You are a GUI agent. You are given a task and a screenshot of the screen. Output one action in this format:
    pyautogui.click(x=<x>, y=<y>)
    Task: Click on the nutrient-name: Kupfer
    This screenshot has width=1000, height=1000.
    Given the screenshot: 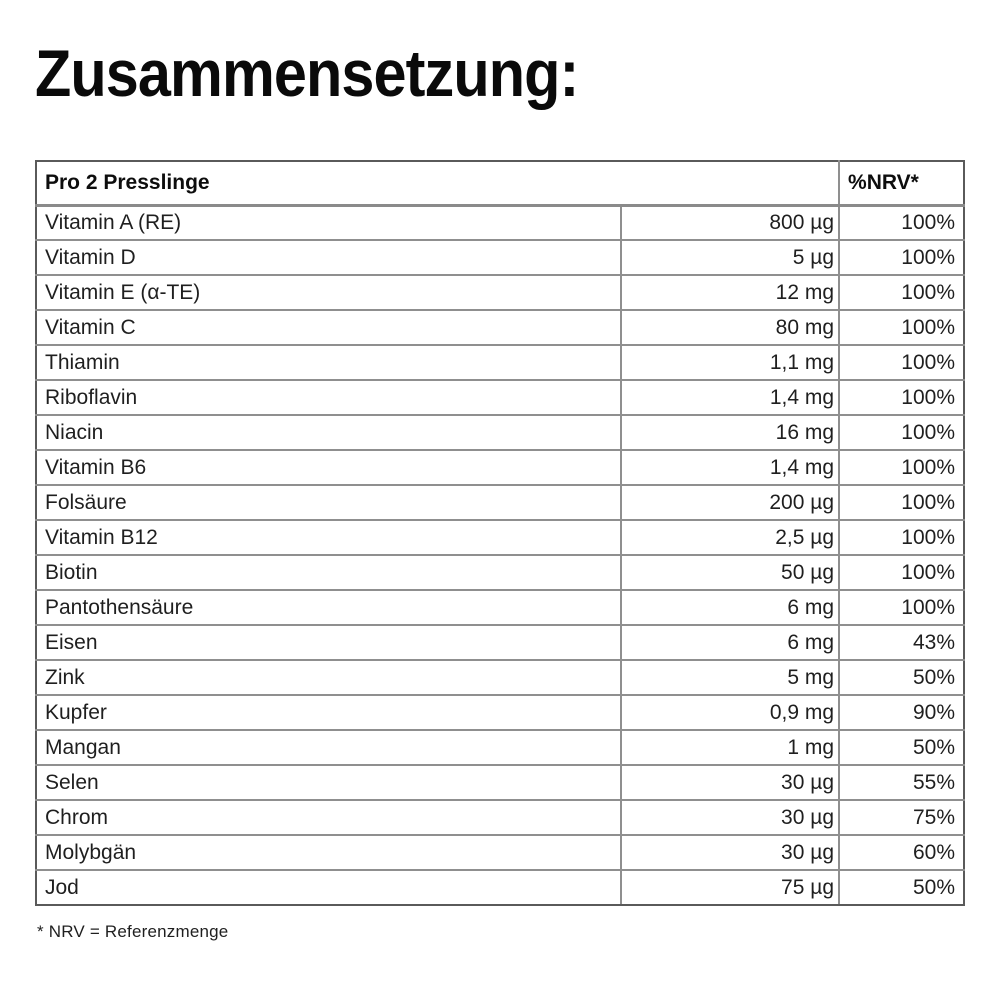 What is the action you would take?
    pyautogui.click(x=328, y=712)
    